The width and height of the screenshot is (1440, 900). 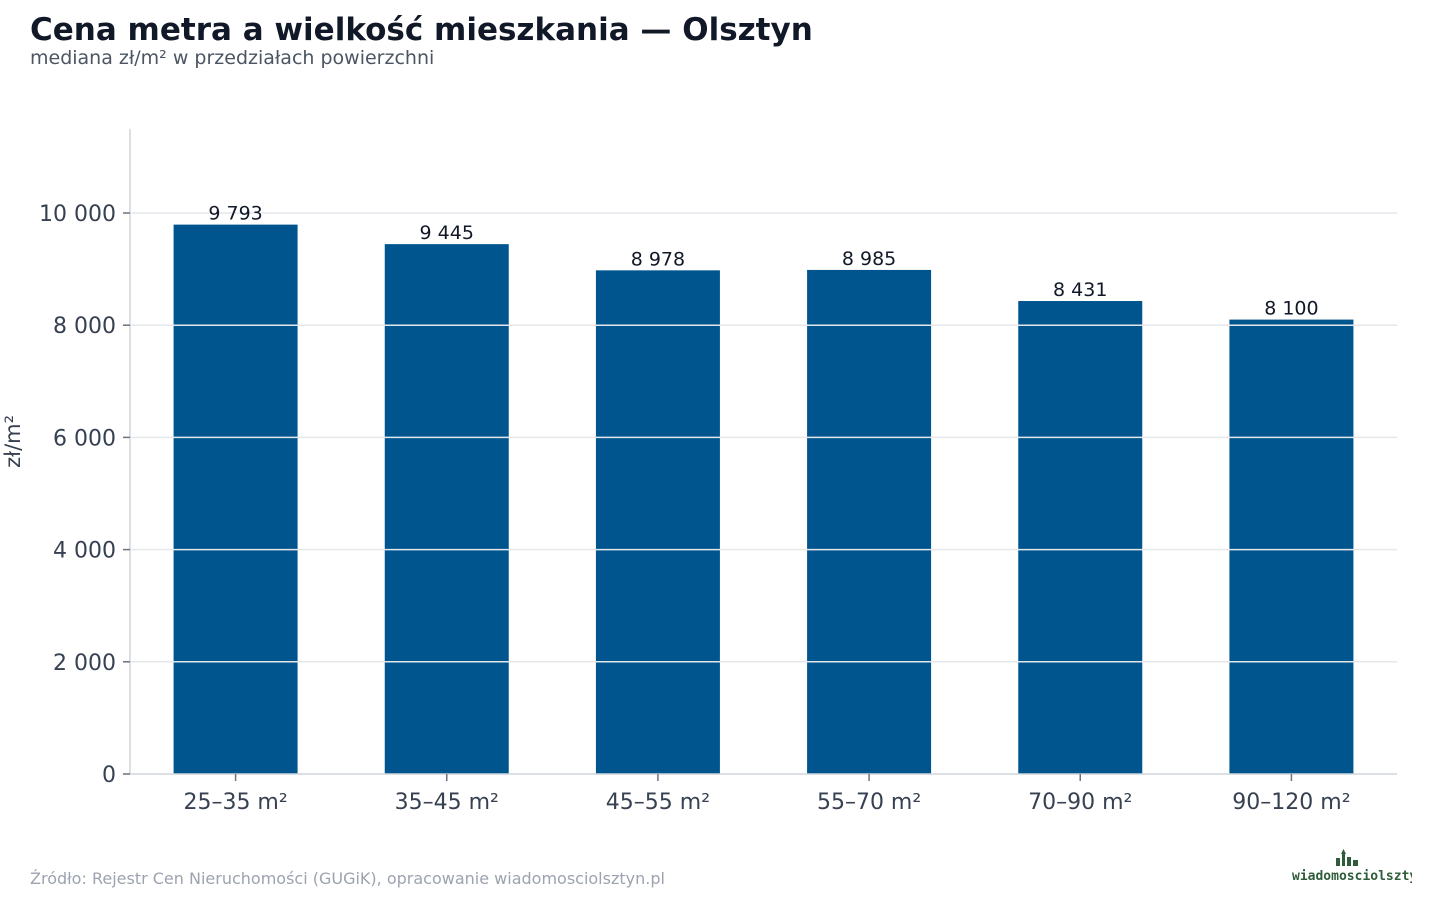 What do you see at coordinates (77, 214) in the screenshot?
I see `y-tick-label-5: 10 000` at bounding box center [77, 214].